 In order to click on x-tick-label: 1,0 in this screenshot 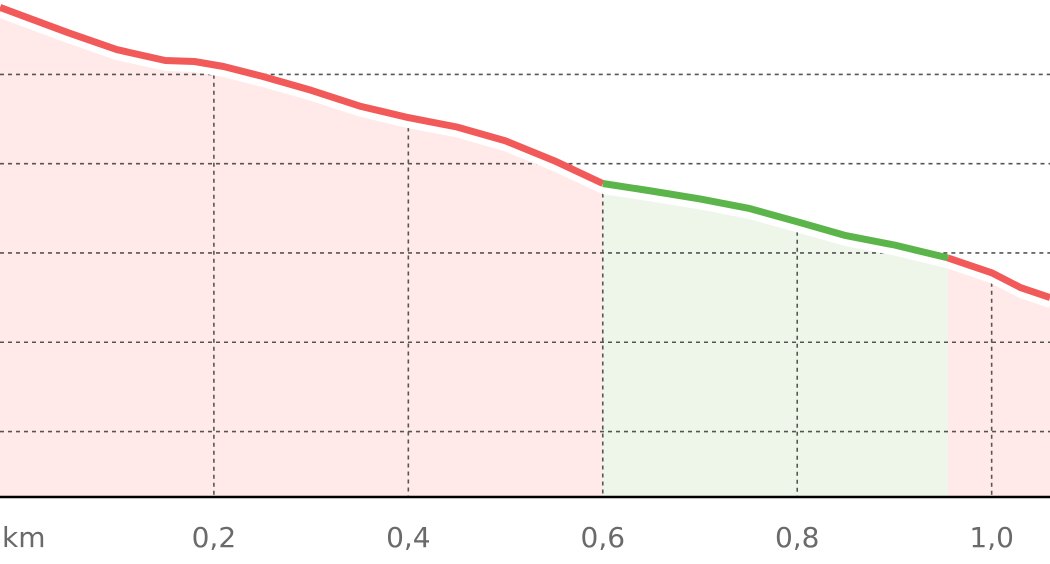, I will do `click(991, 537)`.